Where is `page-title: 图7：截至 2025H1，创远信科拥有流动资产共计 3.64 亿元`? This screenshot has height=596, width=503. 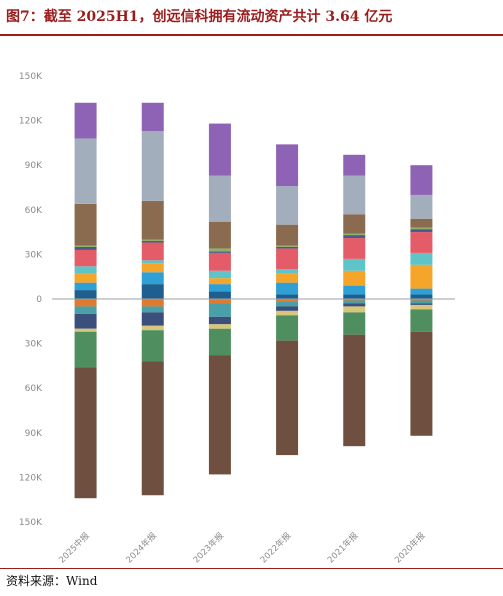
page-title: 图7：截至 2025H1，创远信科拥有流动资产共计 3.64 亿元 is located at coordinates (199, 17).